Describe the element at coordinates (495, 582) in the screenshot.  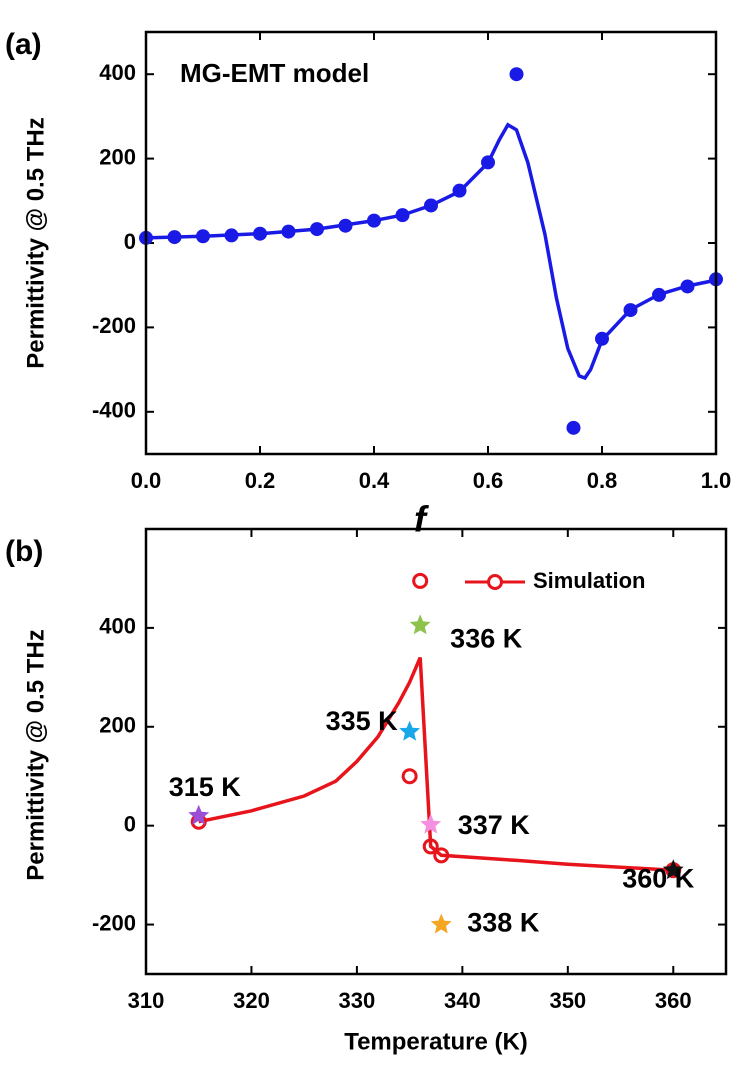
I see `legend-marker` at that location.